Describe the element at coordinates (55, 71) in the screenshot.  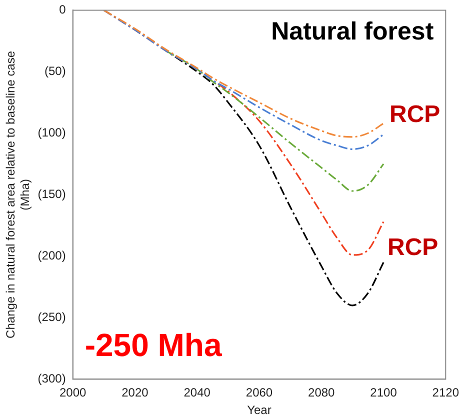
I see `y-tick-label: (50)` at that location.